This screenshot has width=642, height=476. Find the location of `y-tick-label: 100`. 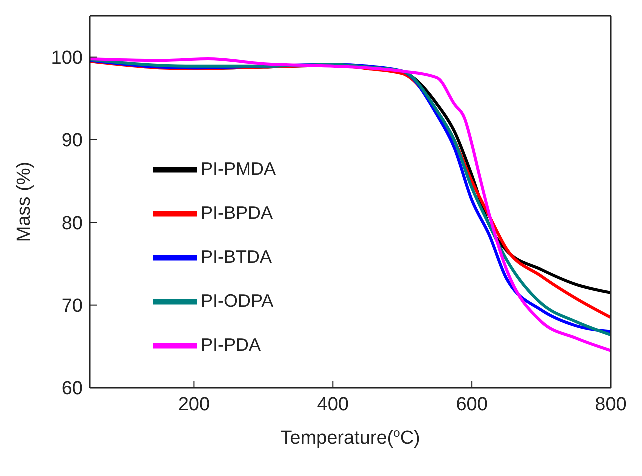

y-tick-label: 100 is located at coordinates (67, 59).